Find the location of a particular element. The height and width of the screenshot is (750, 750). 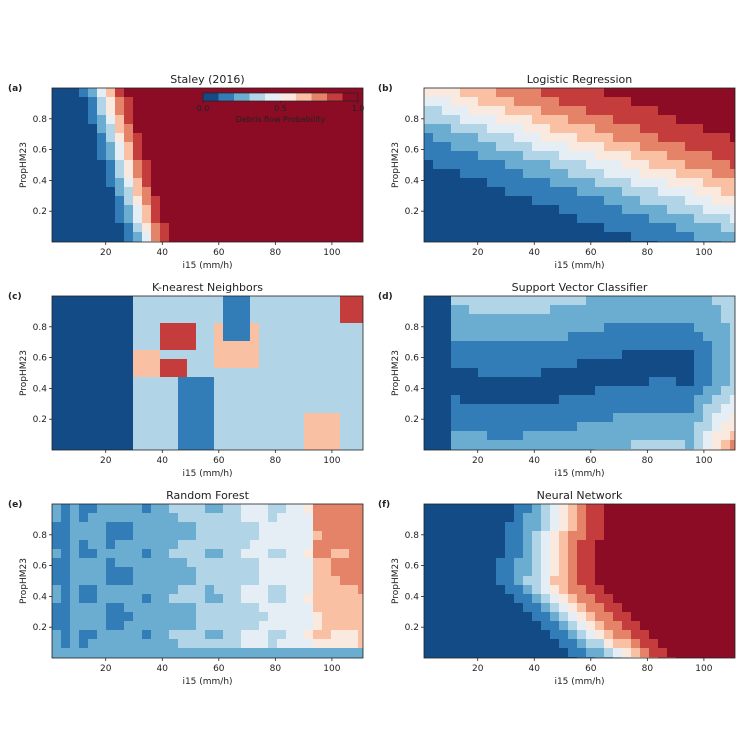

colorbar-tick-label: 0.5 is located at coordinates (280, 108).